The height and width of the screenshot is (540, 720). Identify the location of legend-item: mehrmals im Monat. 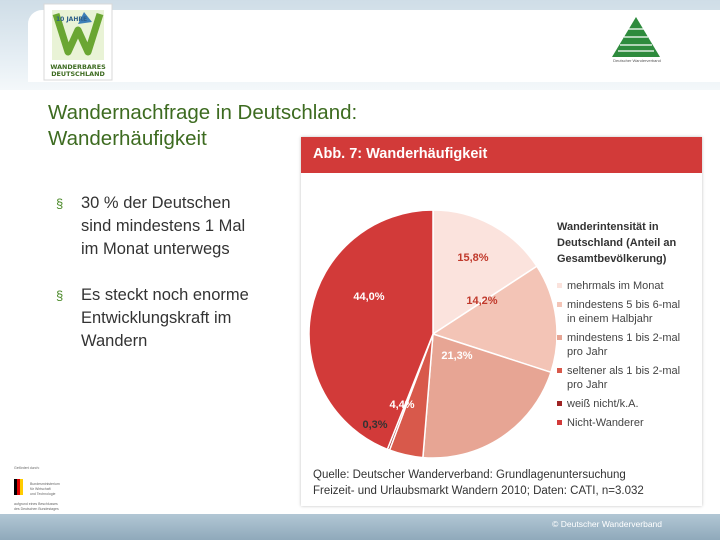
(629, 286).